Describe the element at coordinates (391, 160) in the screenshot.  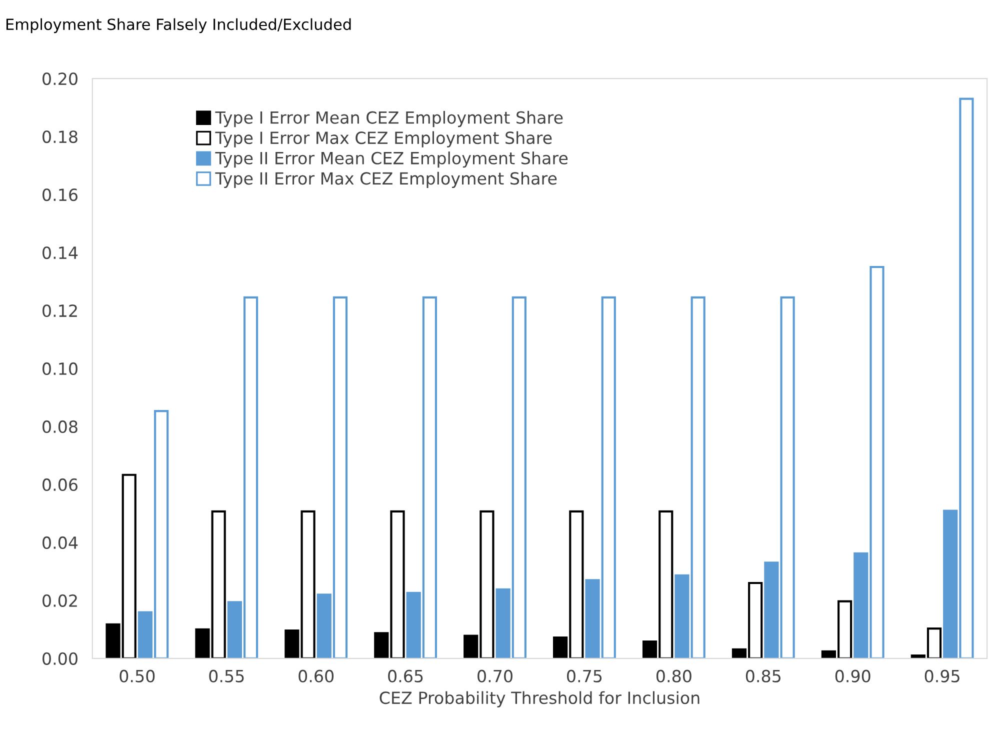
I see `legend-label: Type II Error Mean CEZ Employment Share` at that location.